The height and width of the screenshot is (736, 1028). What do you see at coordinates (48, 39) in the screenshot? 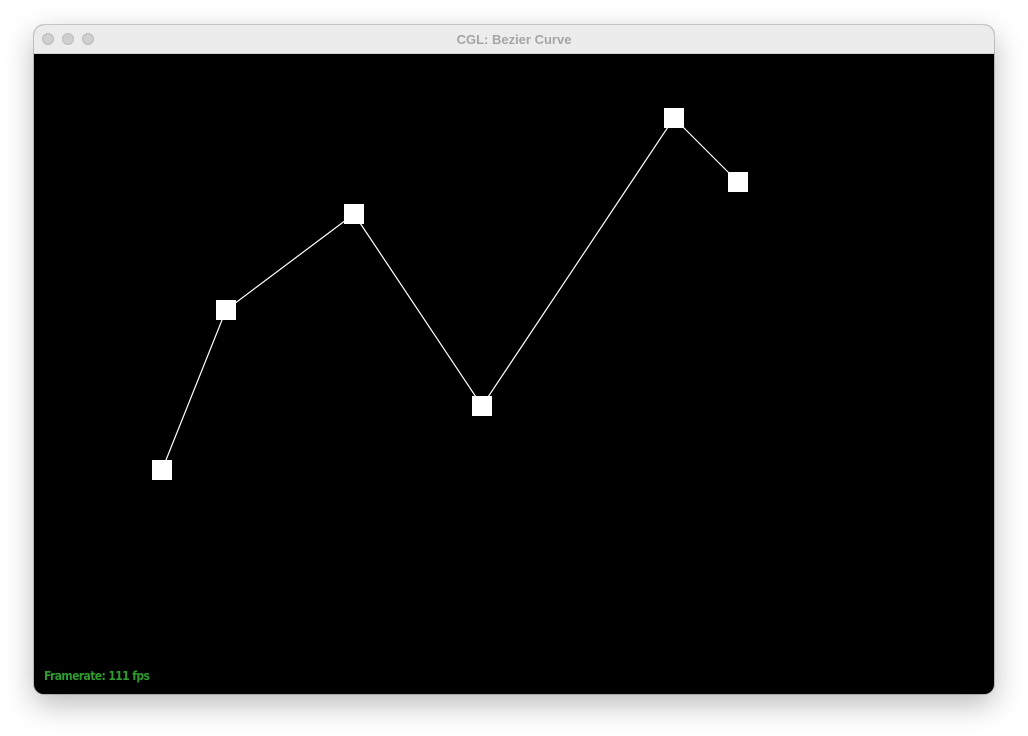
I see `close-button` at bounding box center [48, 39].